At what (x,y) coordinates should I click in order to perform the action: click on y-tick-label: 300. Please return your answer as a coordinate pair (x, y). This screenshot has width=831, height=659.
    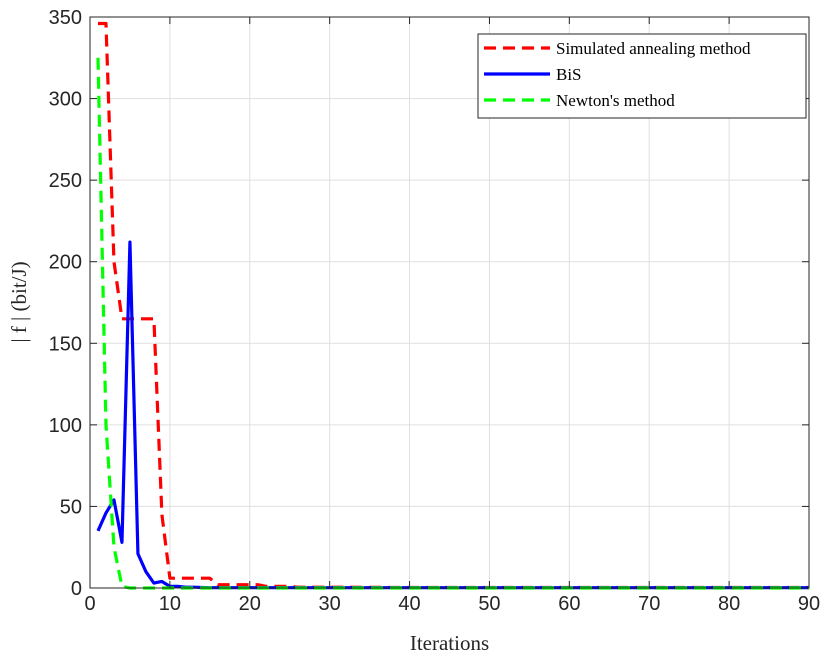
    Looking at the image, I should click on (65, 100).